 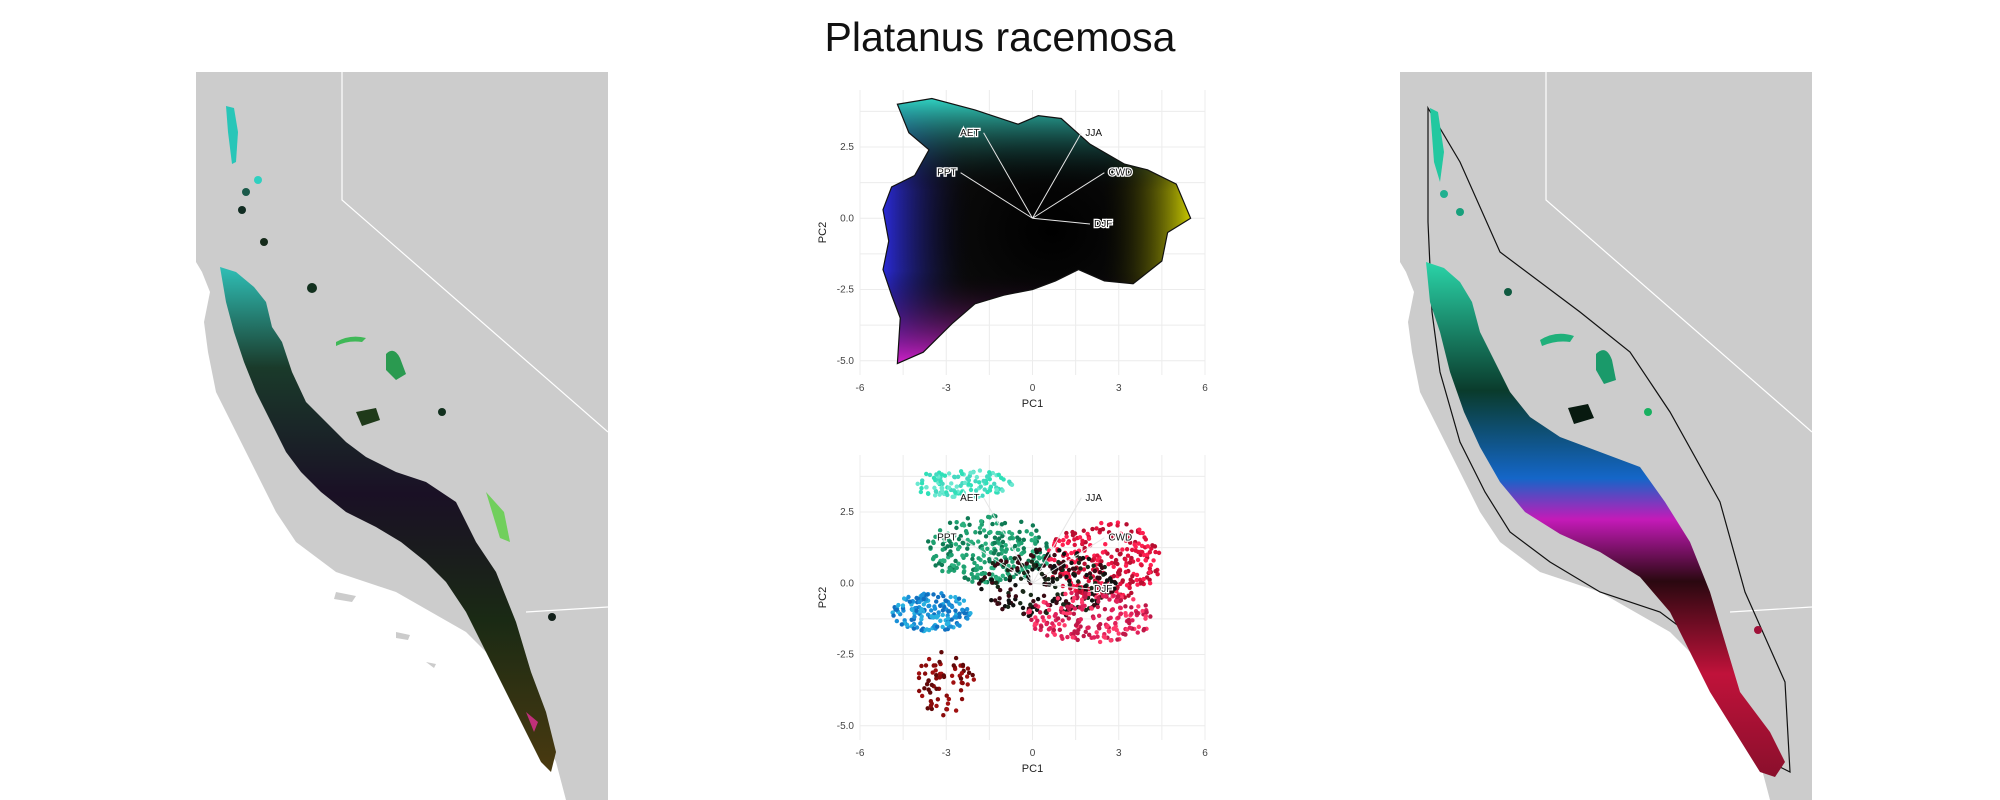 I want to click on x-tick-label: 0, so click(x=1033, y=388).